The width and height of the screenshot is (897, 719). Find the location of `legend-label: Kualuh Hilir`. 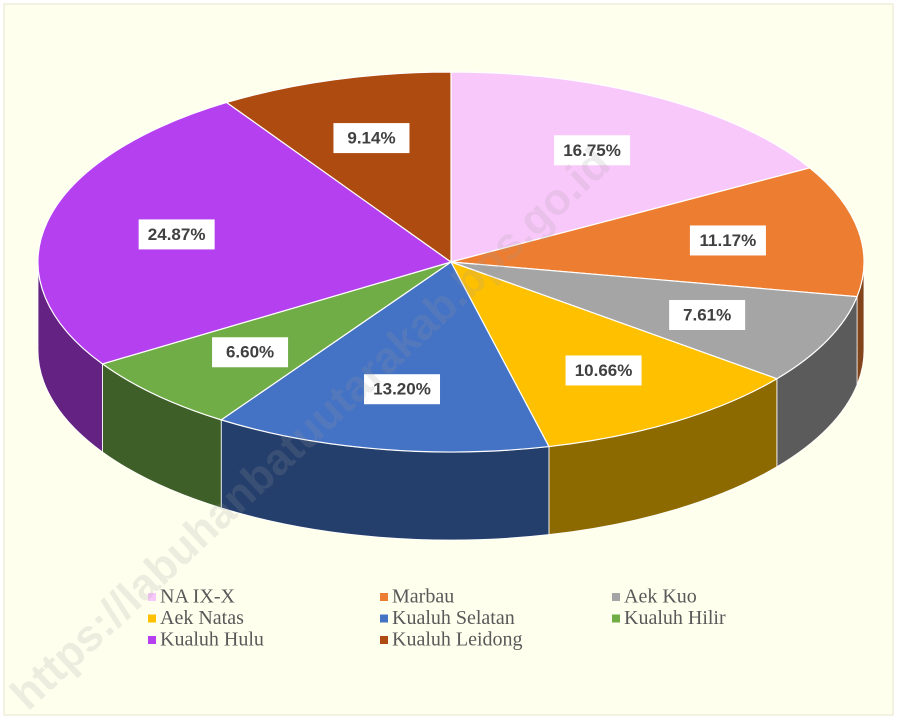

legend-label: Kualuh Hilir is located at coordinates (675, 618).